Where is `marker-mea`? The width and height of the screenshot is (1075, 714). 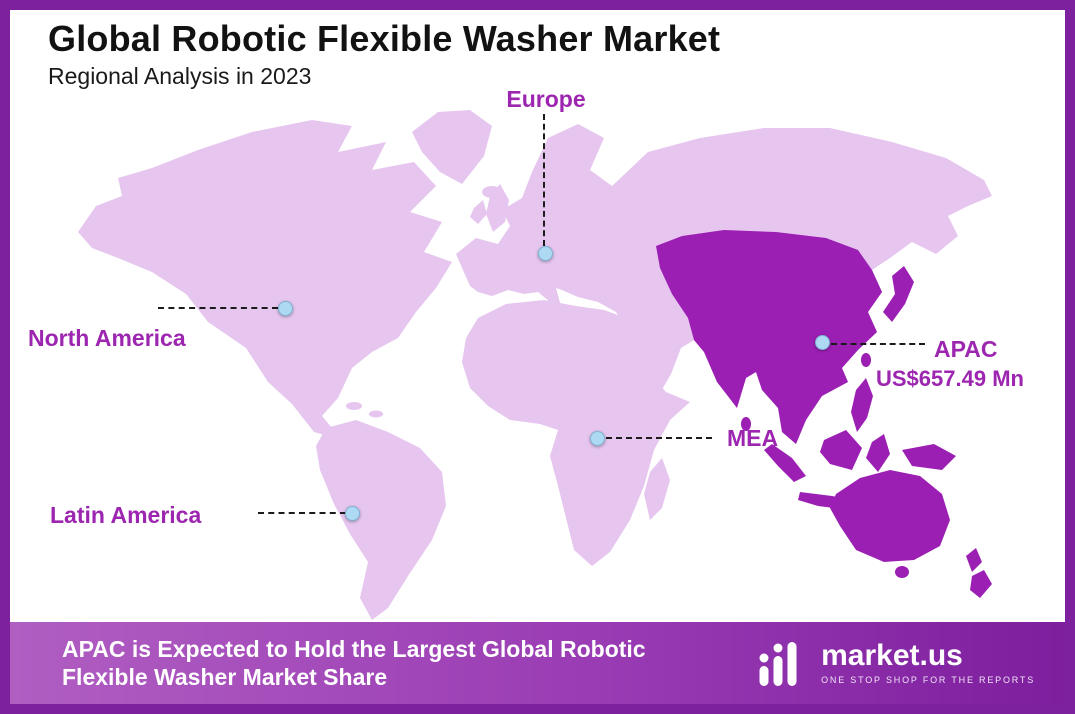 marker-mea is located at coordinates (597, 438).